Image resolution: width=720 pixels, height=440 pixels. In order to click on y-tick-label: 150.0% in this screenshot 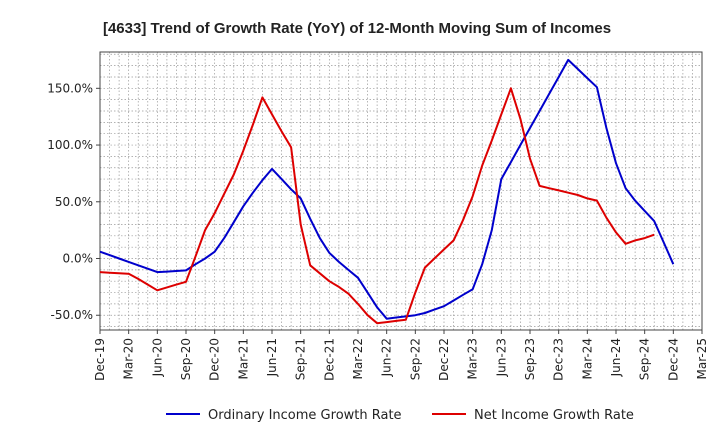, I will do `click(70, 88)`.